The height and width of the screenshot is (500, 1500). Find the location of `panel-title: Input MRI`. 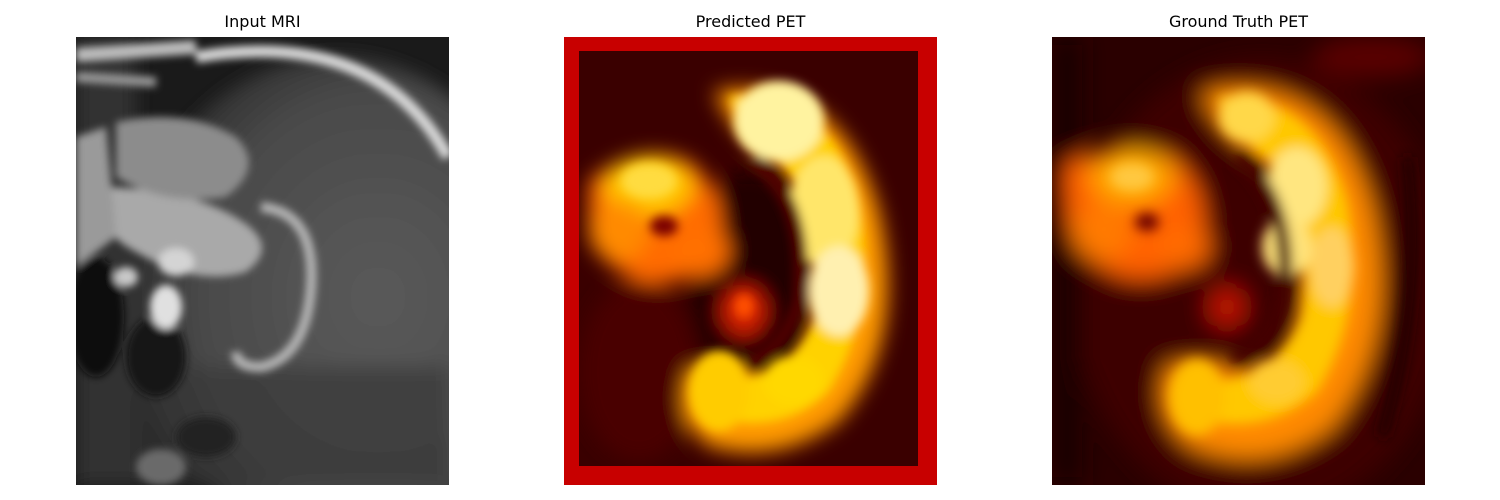

panel-title: Input MRI is located at coordinates (262, 21).